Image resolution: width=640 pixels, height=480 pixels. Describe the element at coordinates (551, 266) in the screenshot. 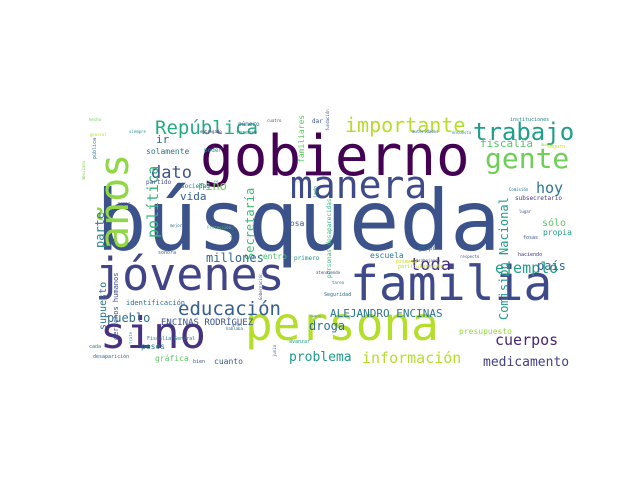

I see `word-pais: país` at that location.